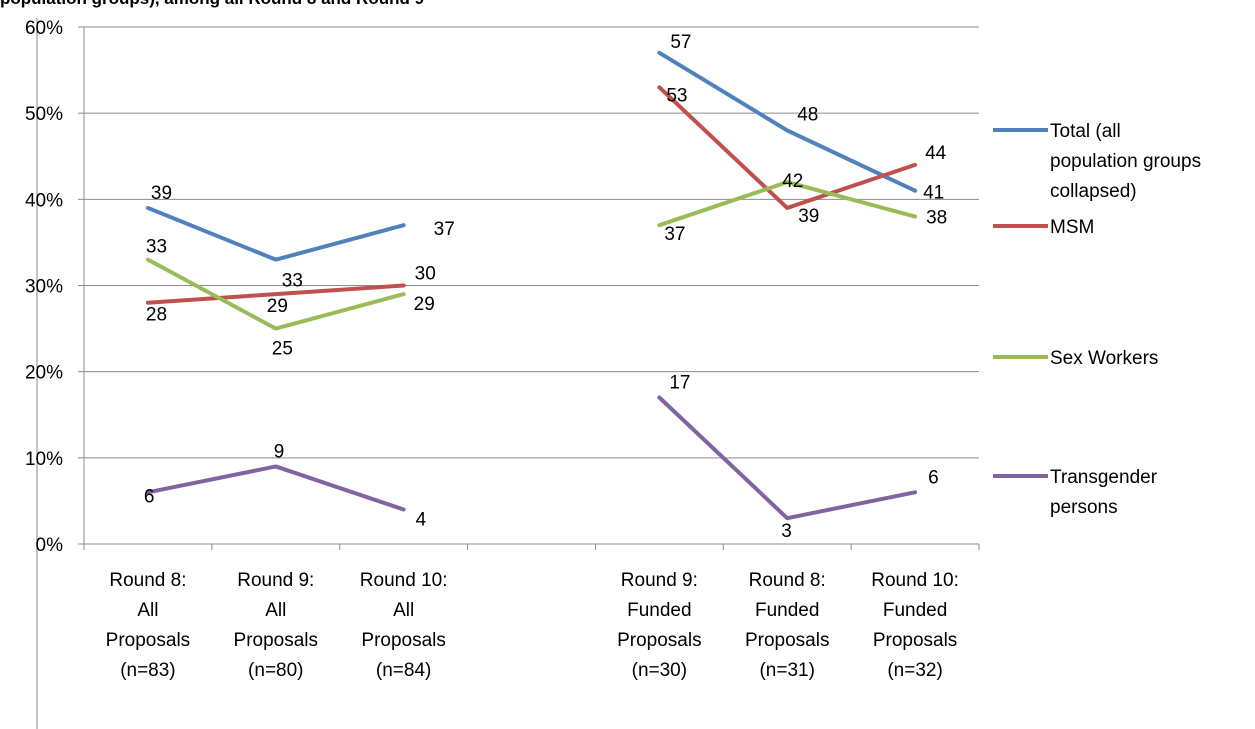 The height and width of the screenshot is (729, 1255). What do you see at coordinates (786, 670) in the screenshot?
I see `x-category-label: (n=31)` at bounding box center [786, 670].